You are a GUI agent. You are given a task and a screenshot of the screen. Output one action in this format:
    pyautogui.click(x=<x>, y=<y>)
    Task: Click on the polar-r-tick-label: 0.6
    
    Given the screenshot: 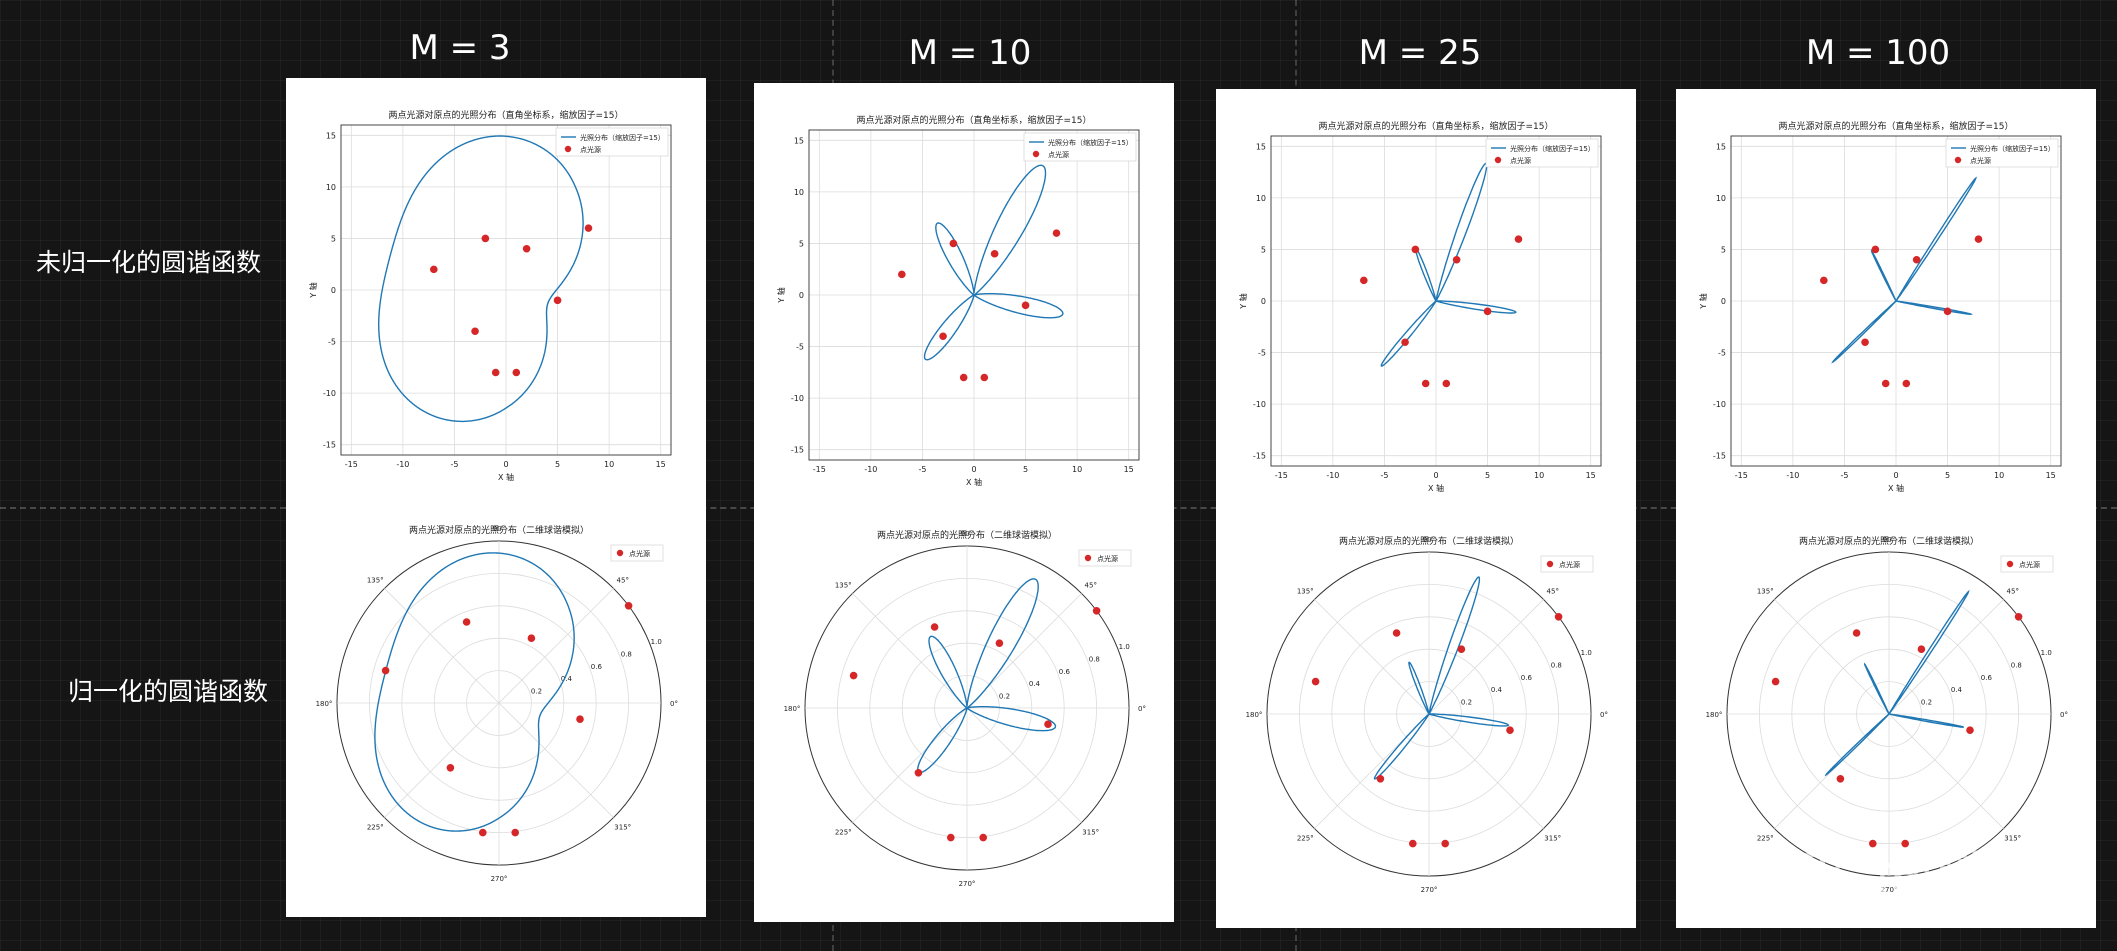 What is the action you would take?
    pyautogui.click(x=1987, y=678)
    